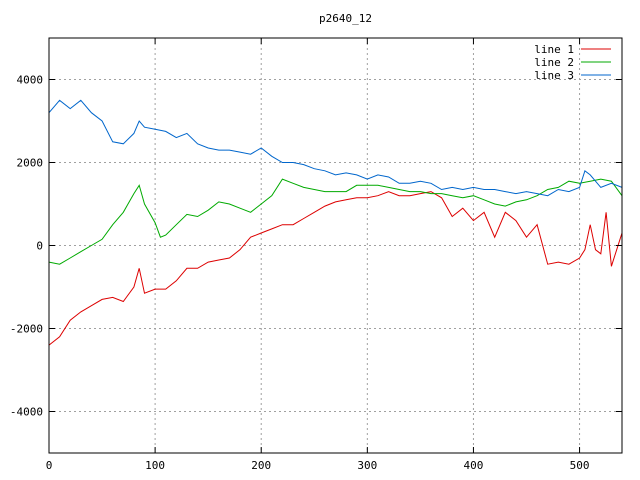  I want to click on legend-label-3: line 3, so click(554, 75).